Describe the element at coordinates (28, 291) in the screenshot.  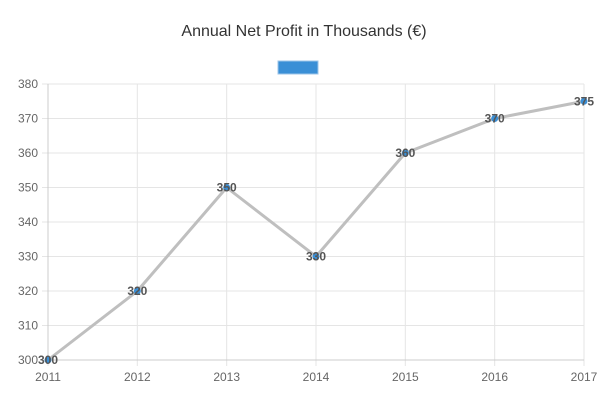
I see `y-tick-label: 320` at that location.